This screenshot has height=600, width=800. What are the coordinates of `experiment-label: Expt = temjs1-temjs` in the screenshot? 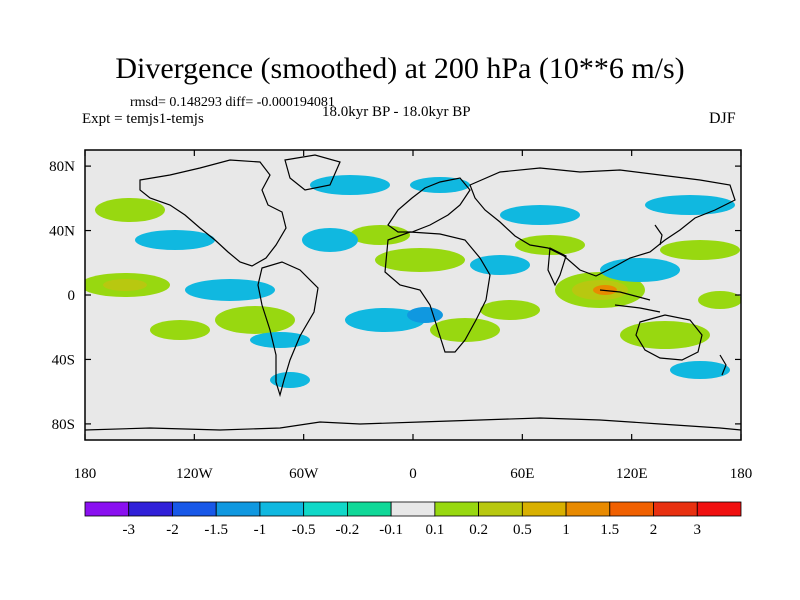 It's located at (143, 119).